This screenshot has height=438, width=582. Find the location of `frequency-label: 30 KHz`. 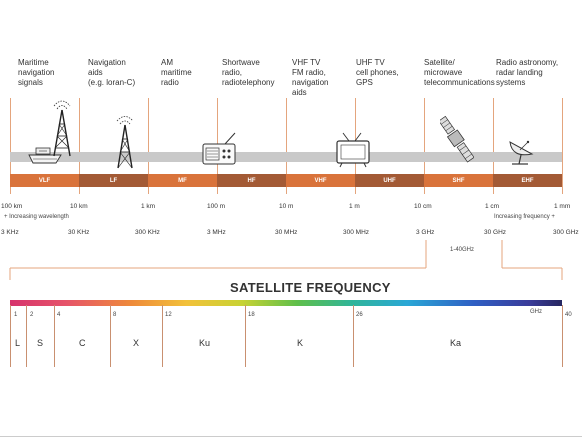

frequency-label: 30 KHz is located at coordinates (79, 232).